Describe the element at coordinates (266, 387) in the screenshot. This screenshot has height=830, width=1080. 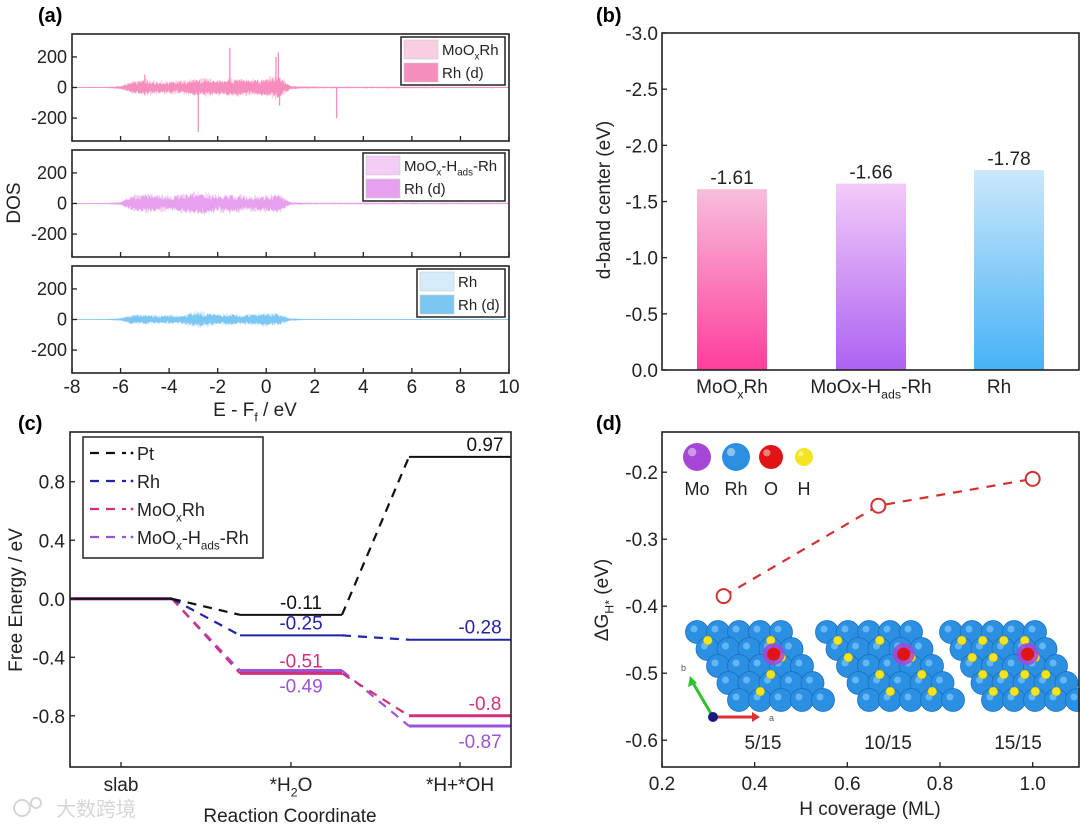
I see `x-tick-label: 0` at that location.